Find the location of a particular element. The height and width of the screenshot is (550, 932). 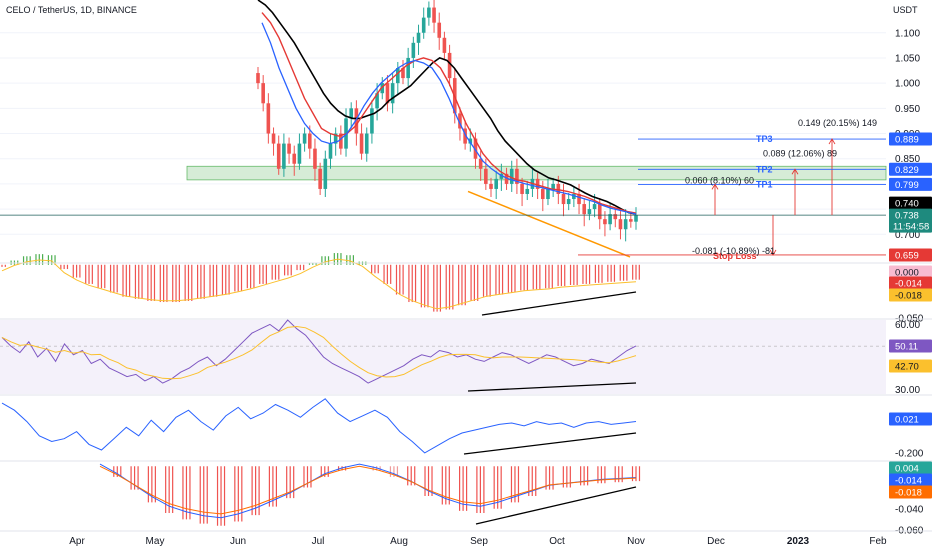

x-axis: Apr May Jun Jul Aug Sep Oct Nov Dec 2023 Feb is located at coordinates (466, 538).